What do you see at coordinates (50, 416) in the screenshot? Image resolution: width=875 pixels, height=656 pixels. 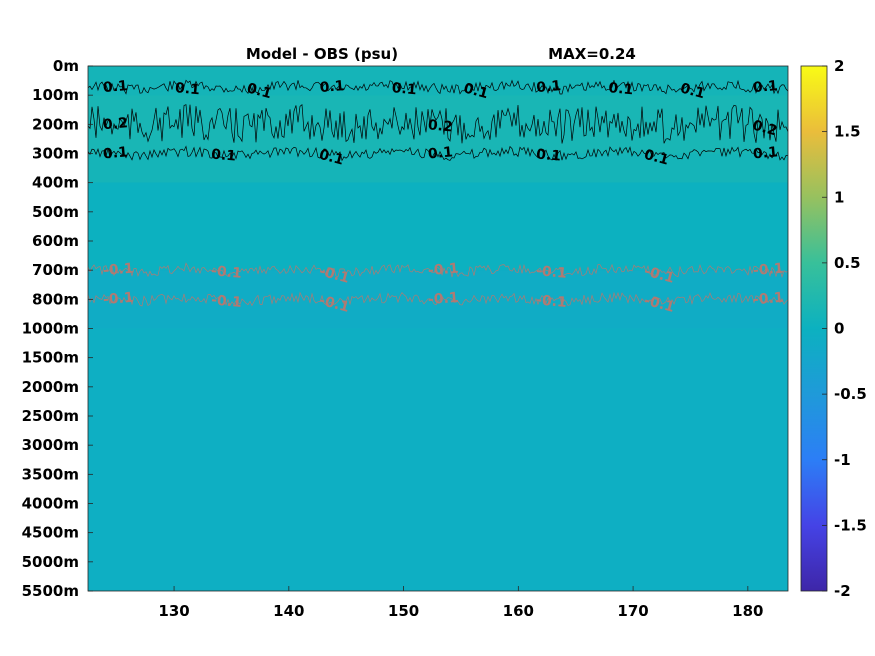 I see `y-tick-label: 2500m` at bounding box center [50, 416].